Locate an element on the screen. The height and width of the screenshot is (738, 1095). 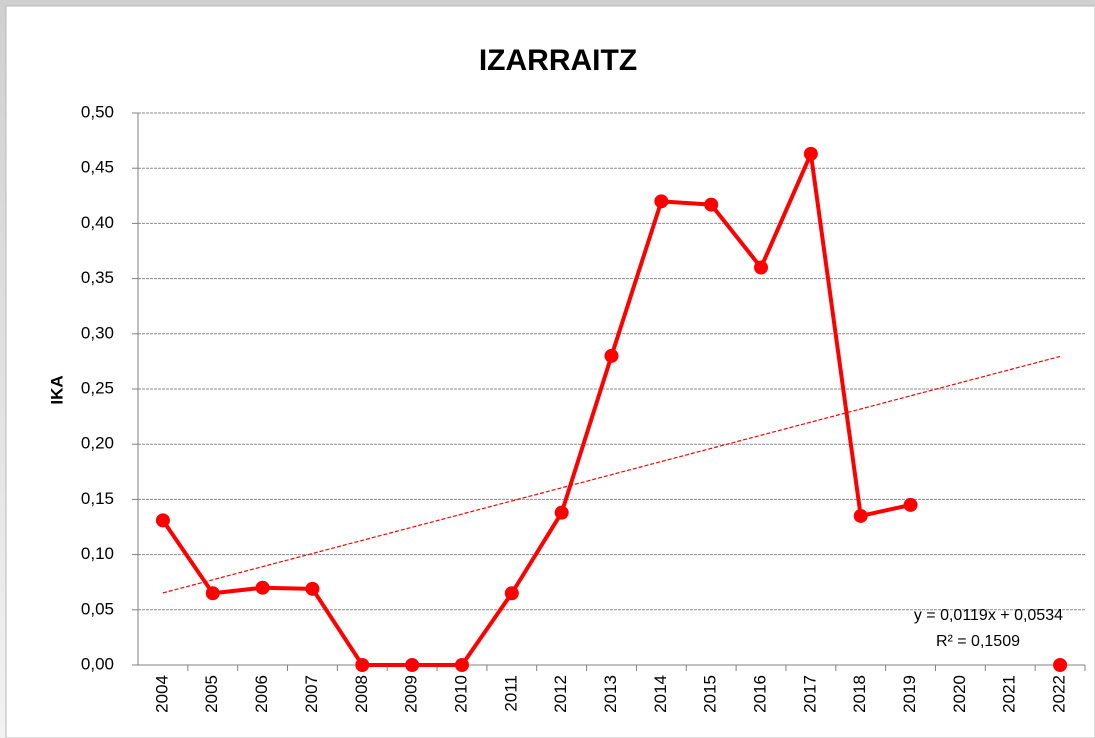
y-tick-label: 0,45 is located at coordinates (97, 167).